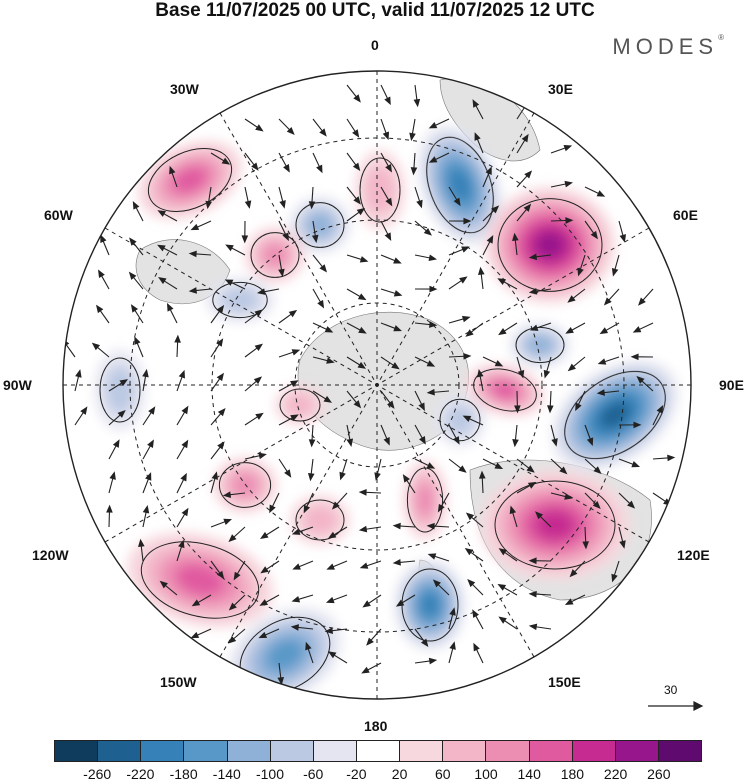  I want to click on lon-label-90w: 90W, so click(17, 385).